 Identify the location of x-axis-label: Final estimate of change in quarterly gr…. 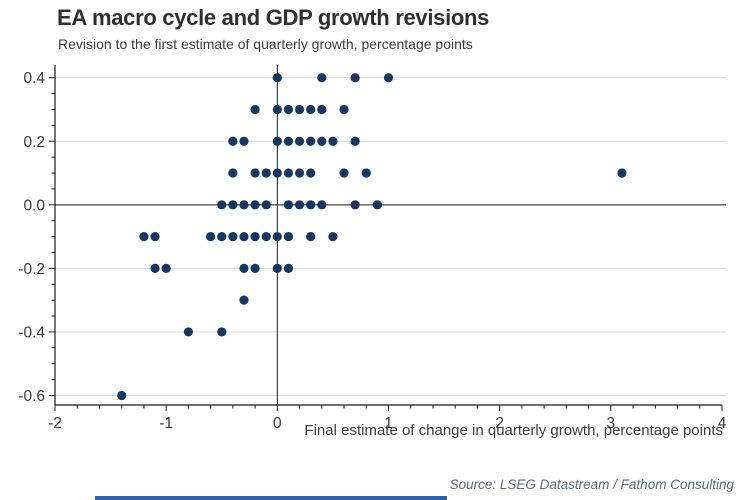
(513, 430).